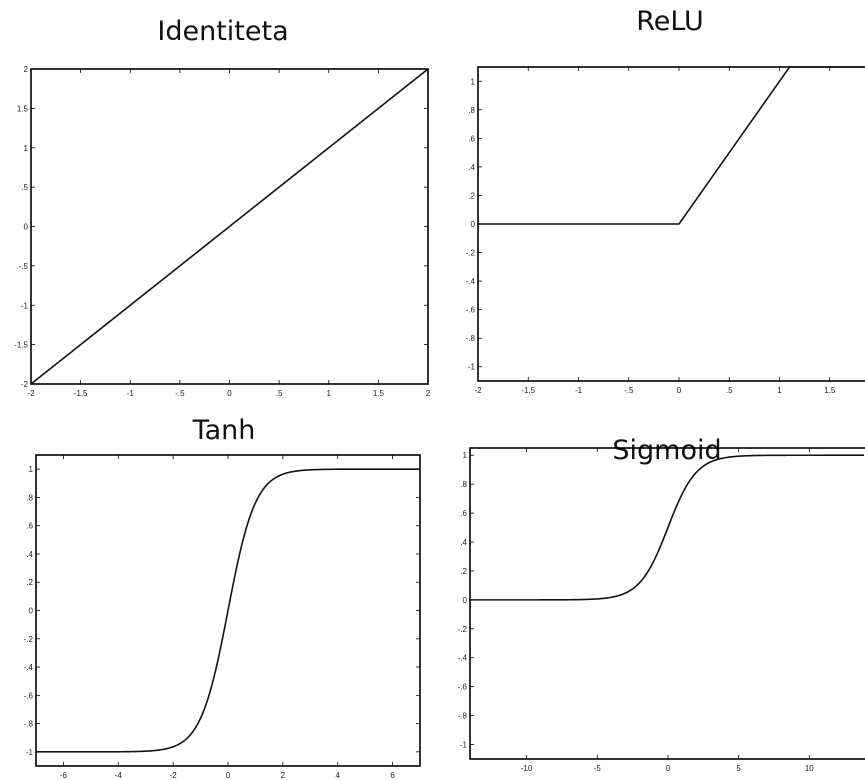  Describe the element at coordinates (738, 768) in the screenshot. I see `x-tick-label: 5` at that location.